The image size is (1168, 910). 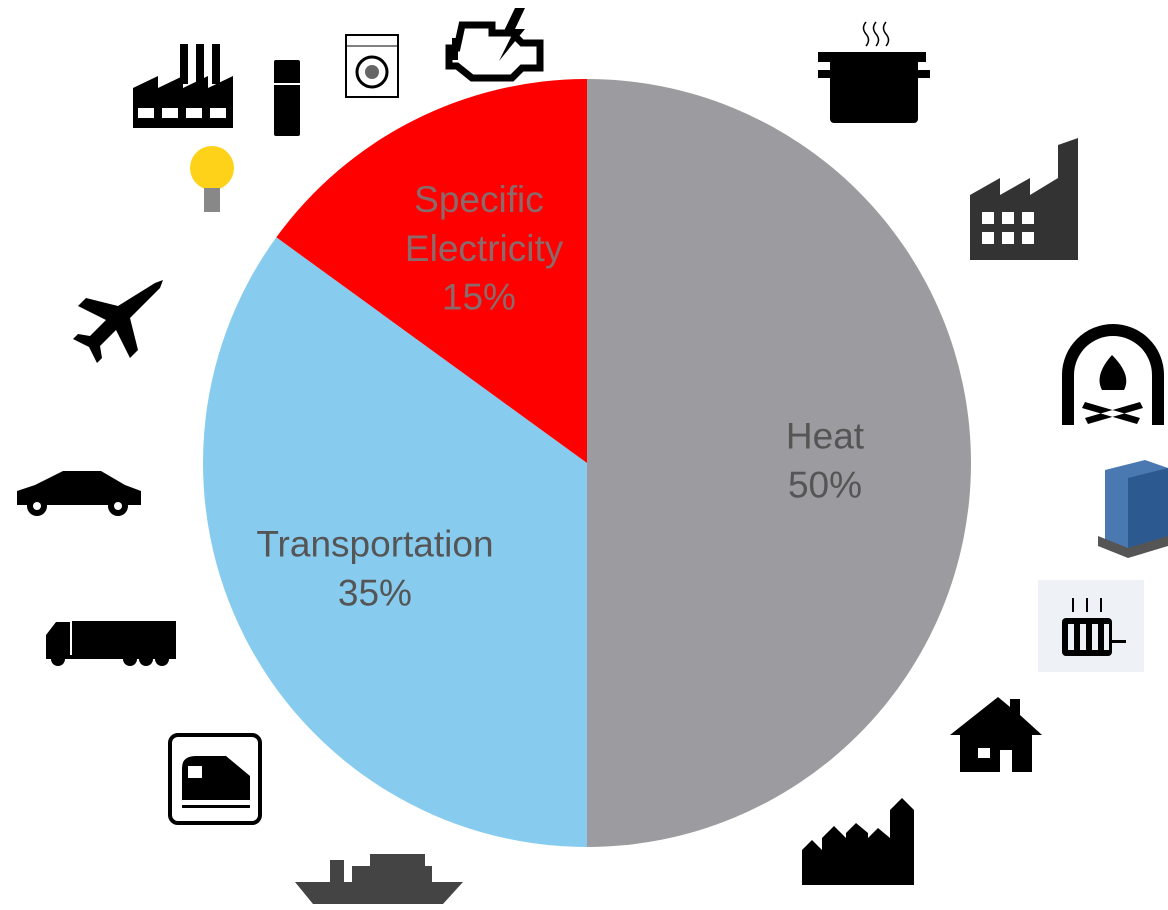 I want to click on value-label: 50%, so click(x=825, y=484).